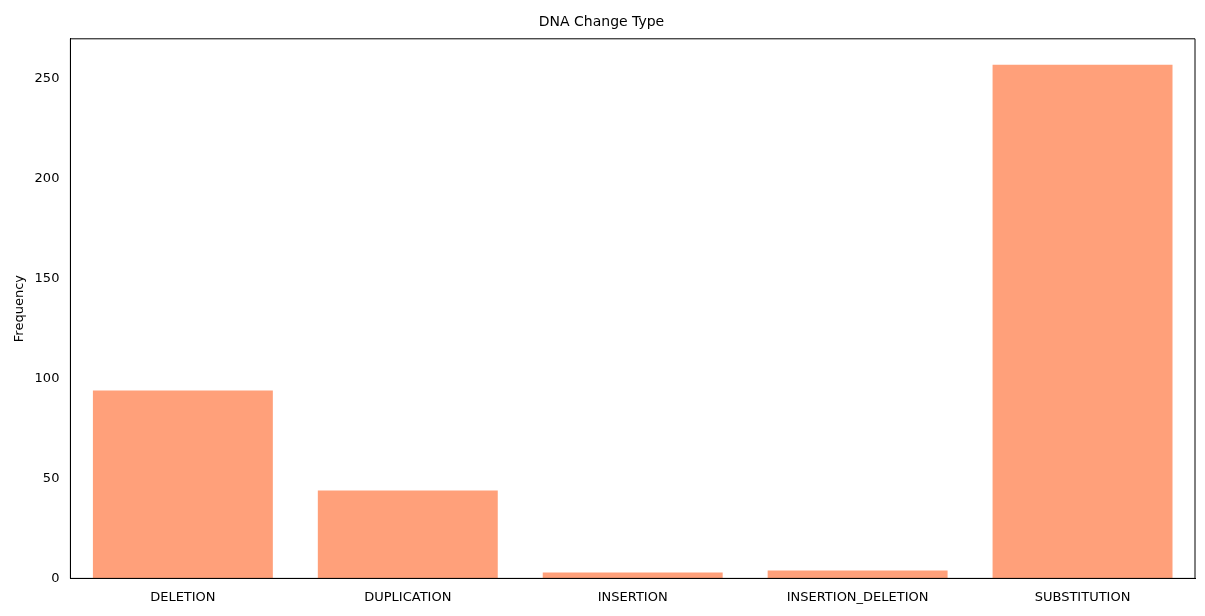 The width and height of the screenshot is (1205, 616). Describe the element at coordinates (51, 477) in the screenshot. I see `y-tick-label: 50` at that location.